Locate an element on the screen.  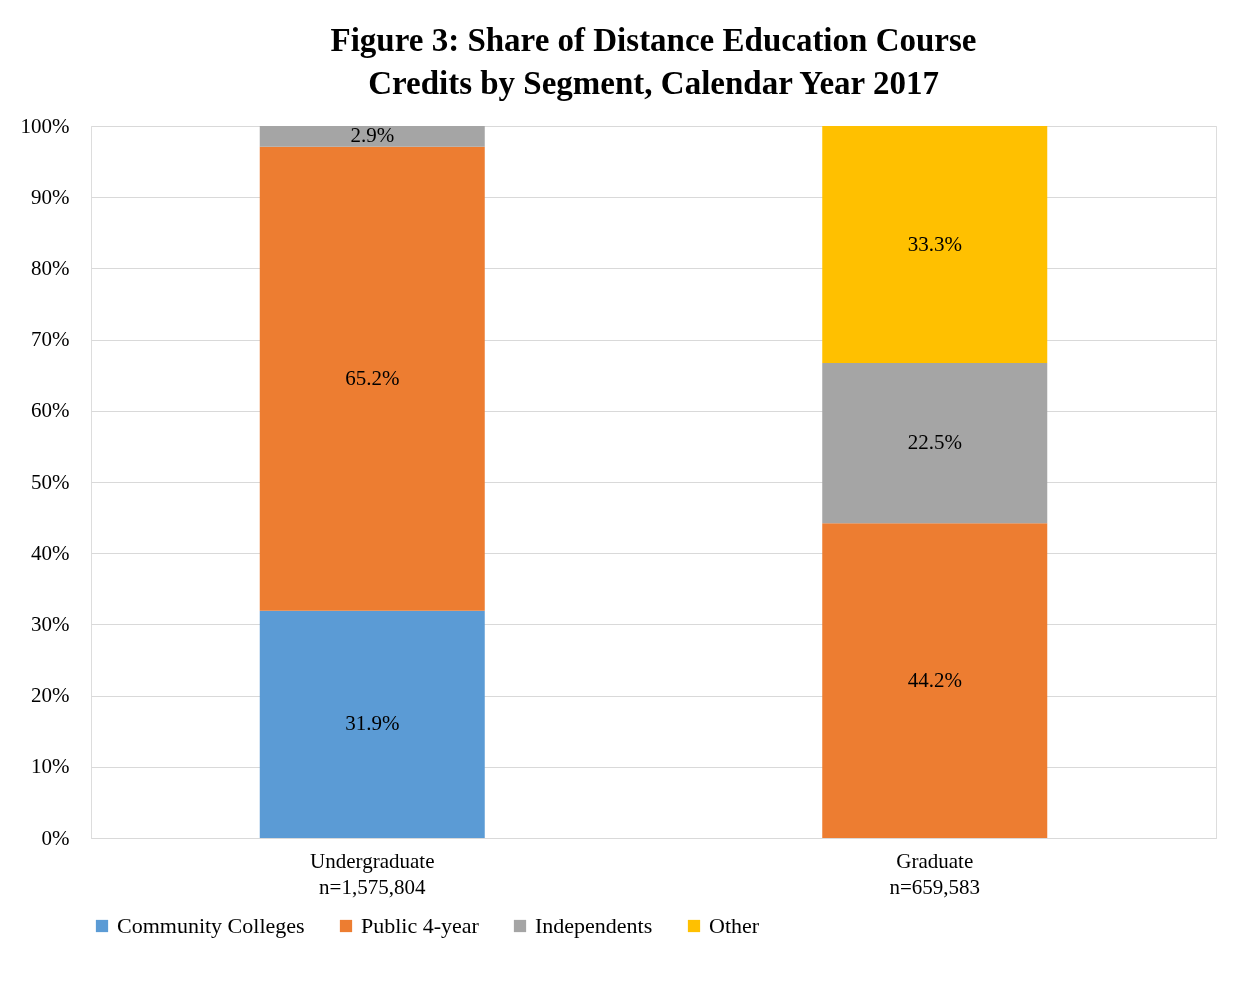
y-tick-label: 60% is located at coordinates (50, 410).